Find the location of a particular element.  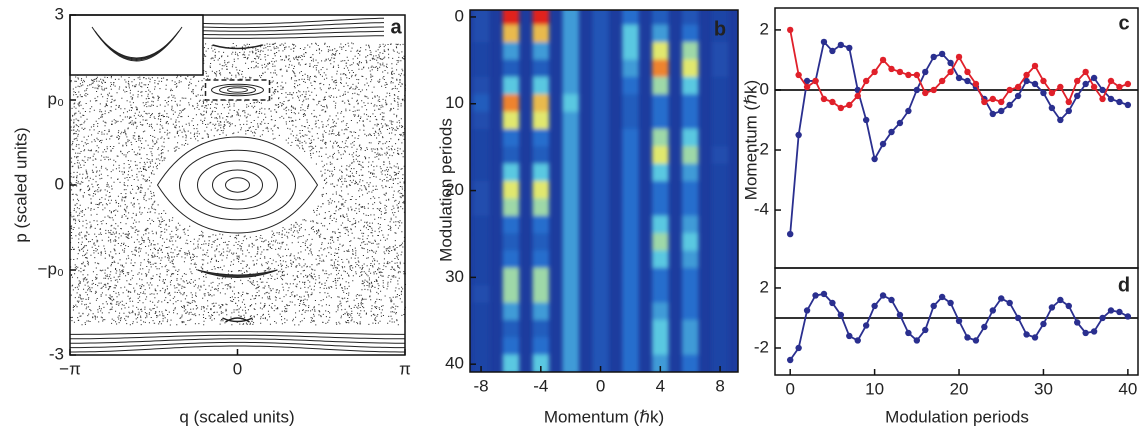

x-tick-label: 0 is located at coordinates (237, 368).